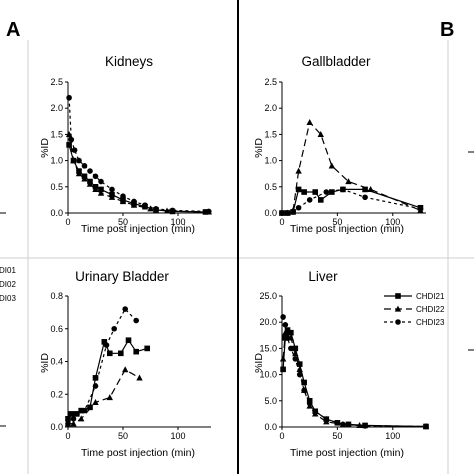  What do you see at coordinates (56, 296) in the screenshot?
I see `y-tick-label: 0.8` at bounding box center [56, 296].